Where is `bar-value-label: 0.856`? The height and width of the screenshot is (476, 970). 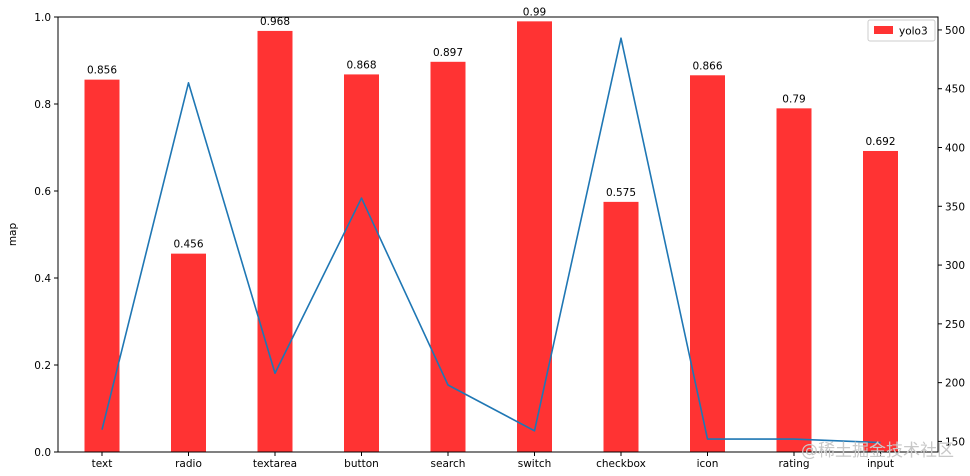
bar-value-label: 0.856 is located at coordinates (102, 71).